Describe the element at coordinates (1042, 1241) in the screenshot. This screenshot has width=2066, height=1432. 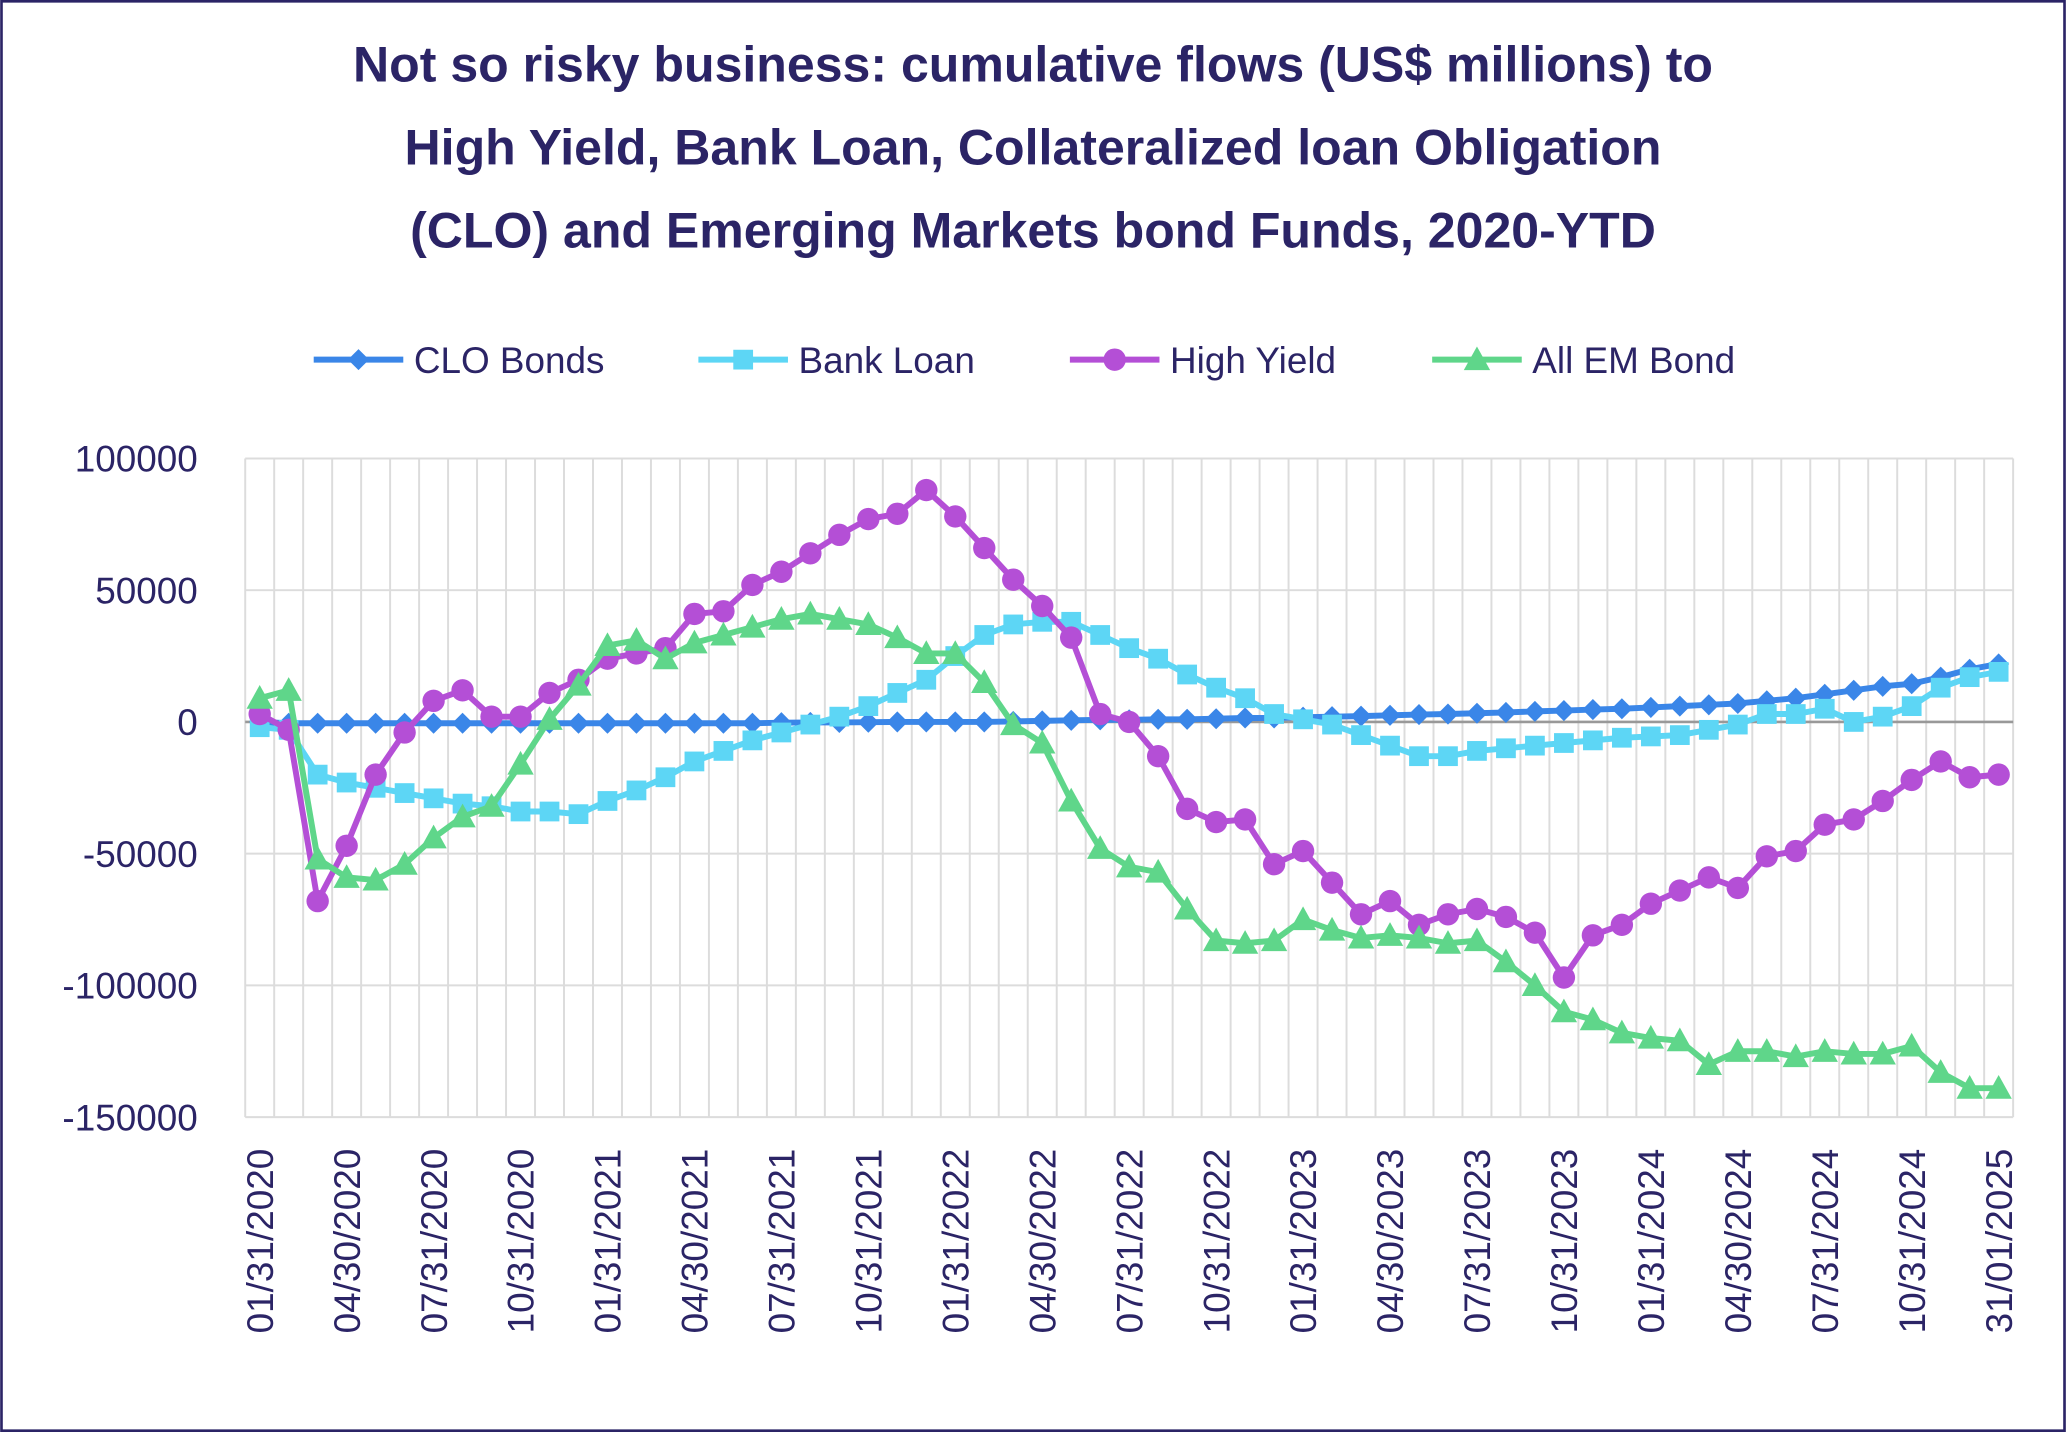
I see `x-tick-label: 04/30/2022` at that location.